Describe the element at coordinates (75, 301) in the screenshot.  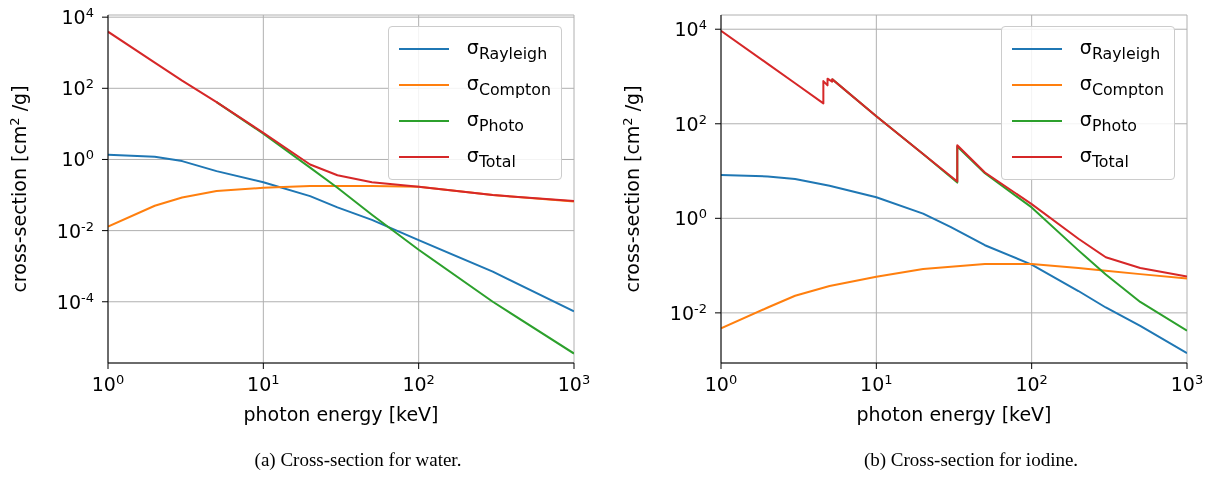
I see `y-tick-label: 10$^{-4}$` at that location.